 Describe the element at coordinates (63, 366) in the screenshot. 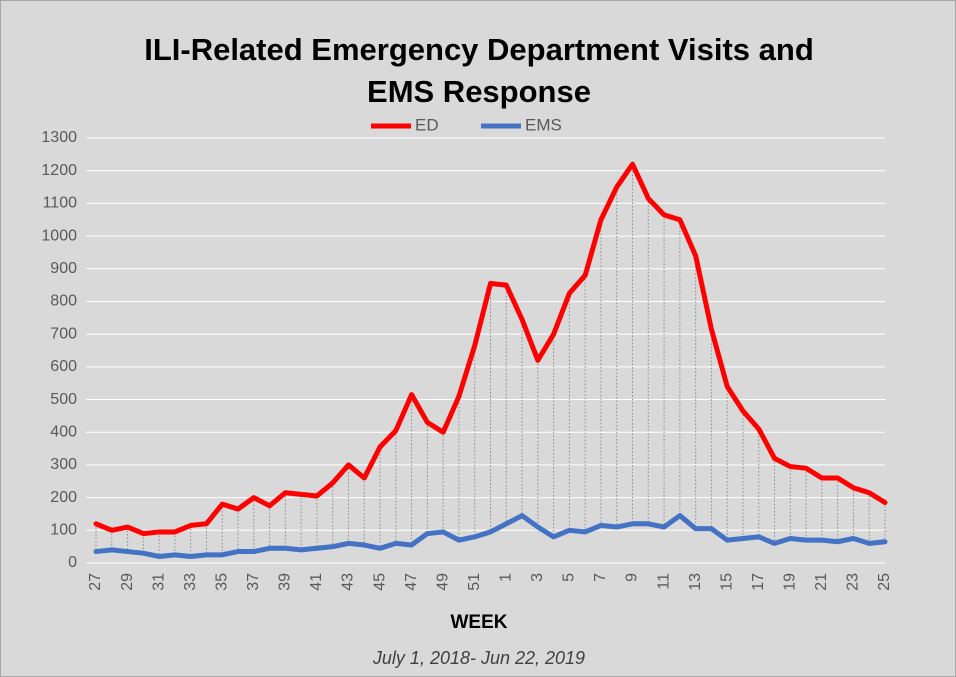

I see `y-tick-label: 600` at that location.